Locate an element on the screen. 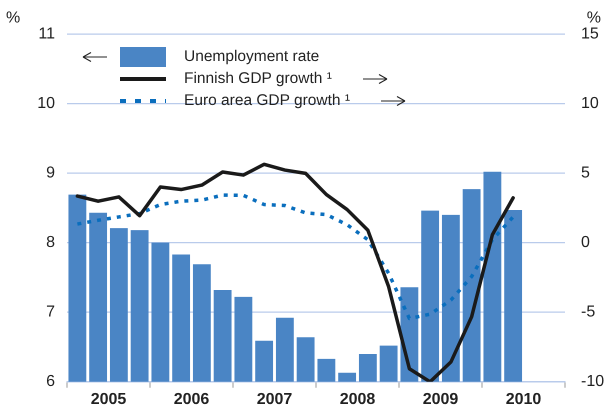 Image resolution: width=604 pixels, height=411 pixels. y-tick-label: 9 is located at coordinates (51, 173).